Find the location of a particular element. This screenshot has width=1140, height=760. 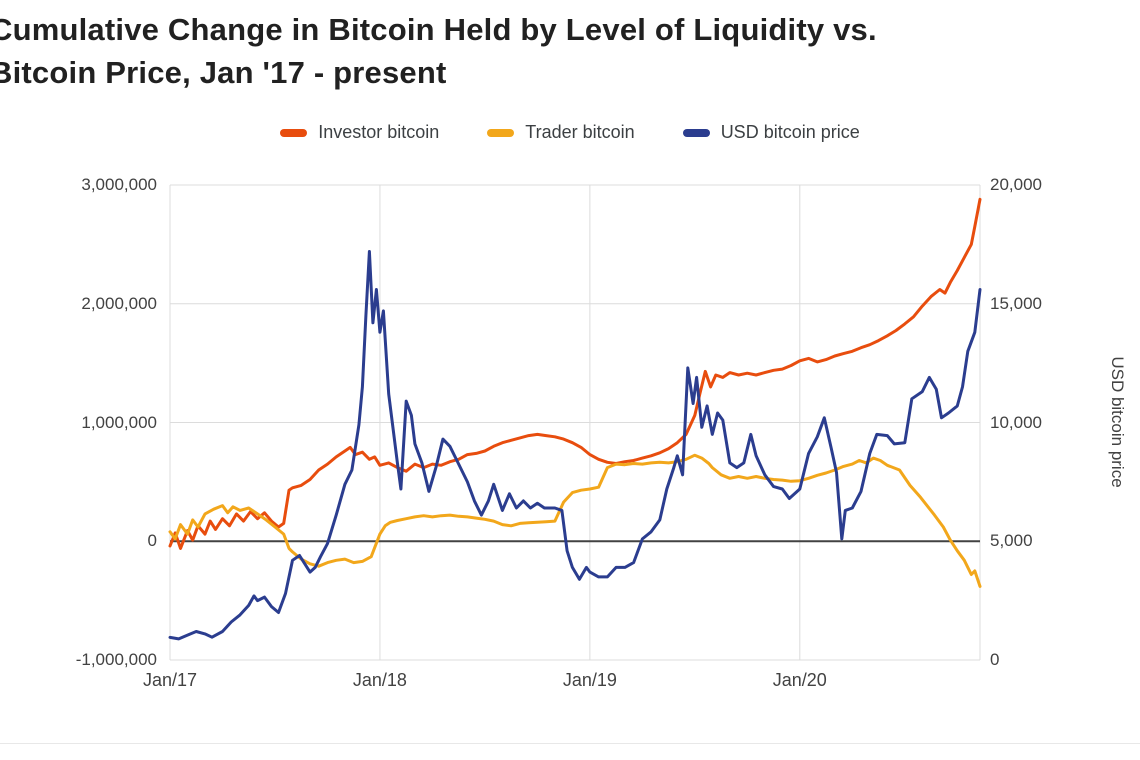

bottom-divider is located at coordinates (570, 743).